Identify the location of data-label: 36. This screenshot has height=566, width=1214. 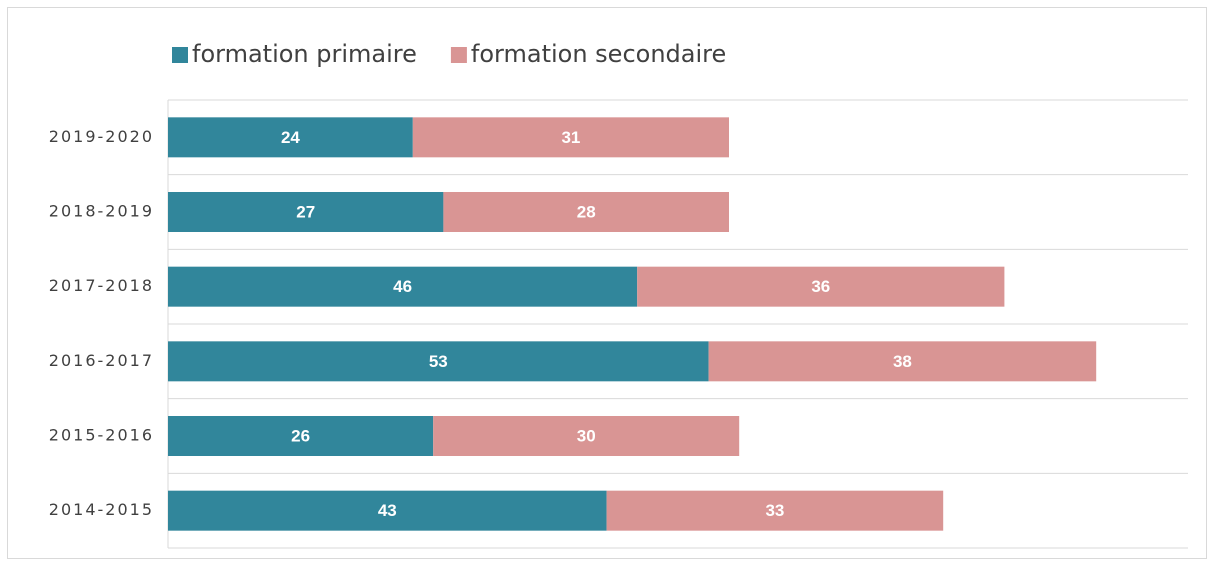
(820, 286).